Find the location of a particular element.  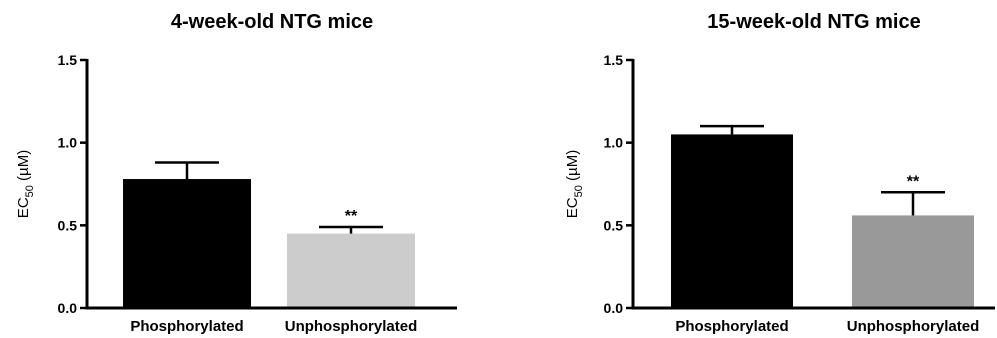

chart-title: 15-week-old NTG mice is located at coordinates (813, 22).